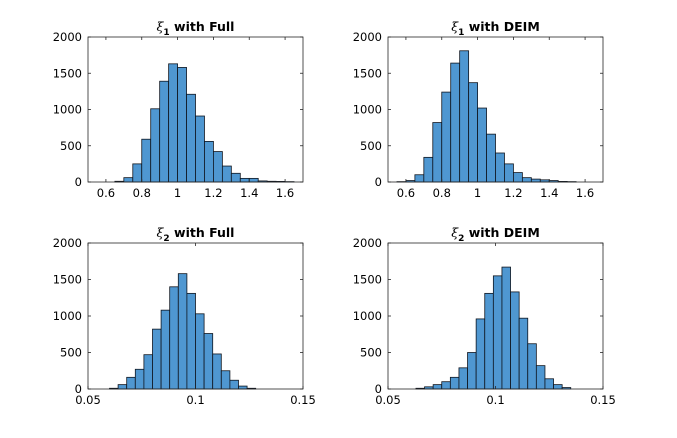 This screenshot has width=677, height=438. I want to click on x-tick-label: 0.1, so click(195, 400).